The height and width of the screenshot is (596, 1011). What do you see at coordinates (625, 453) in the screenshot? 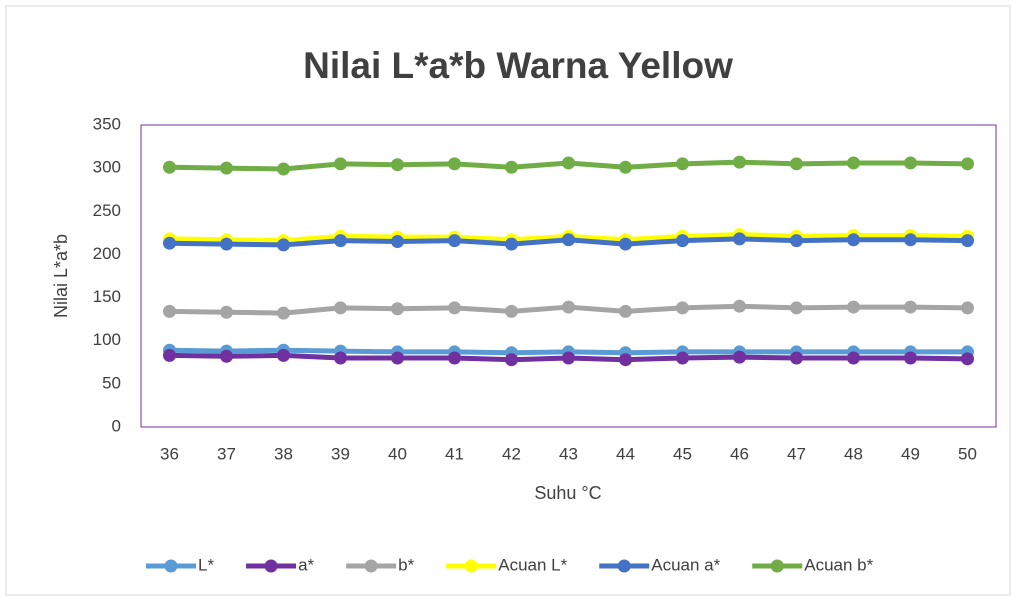
I see `x-tick-label: 44` at bounding box center [625, 453].